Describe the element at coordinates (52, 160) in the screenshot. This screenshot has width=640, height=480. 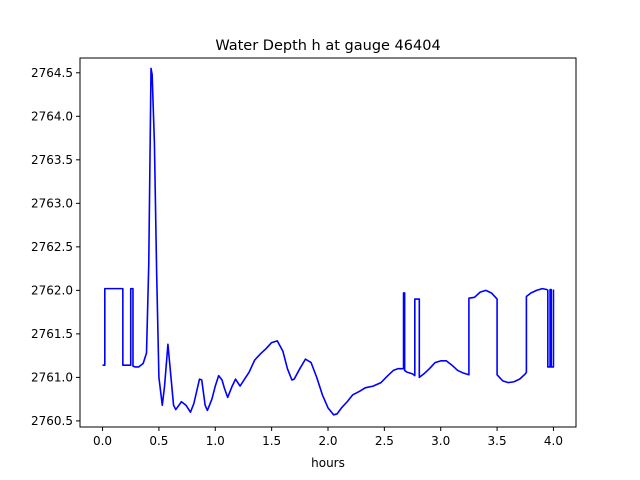
I see `y-tick-label: 2763.5` at that location.